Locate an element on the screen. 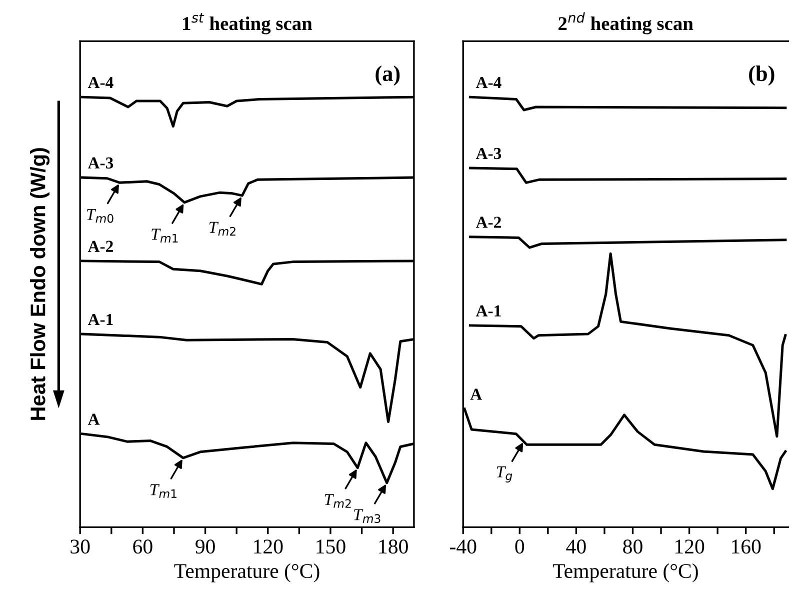  x-tick-label: 90 is located at coordinates (205, 547).